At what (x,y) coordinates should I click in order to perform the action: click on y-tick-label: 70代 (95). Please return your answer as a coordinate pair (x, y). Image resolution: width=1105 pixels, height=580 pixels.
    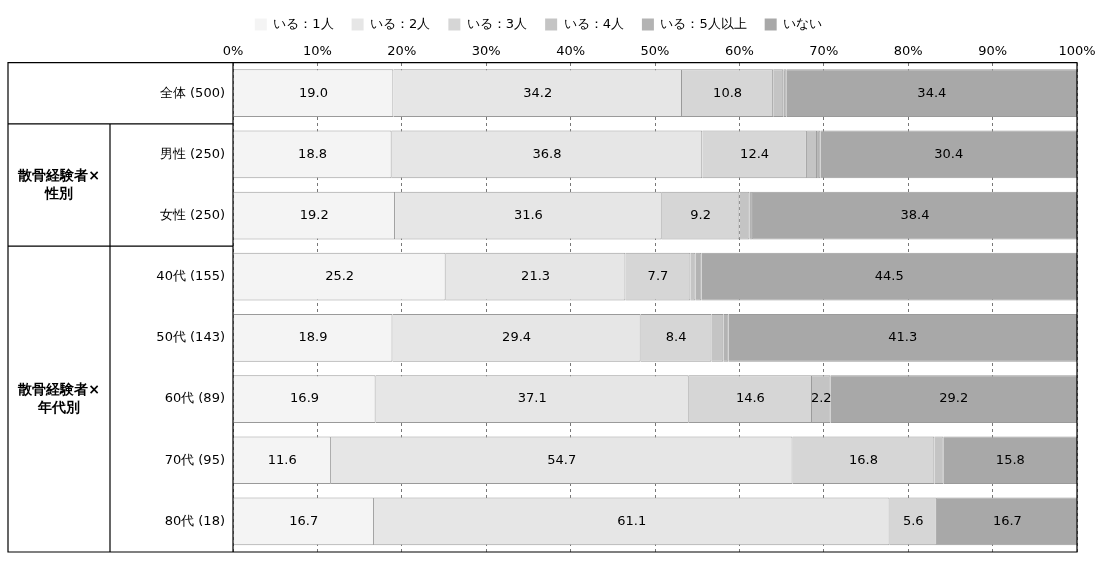
    Looking at the image, I should click on (194, 459).